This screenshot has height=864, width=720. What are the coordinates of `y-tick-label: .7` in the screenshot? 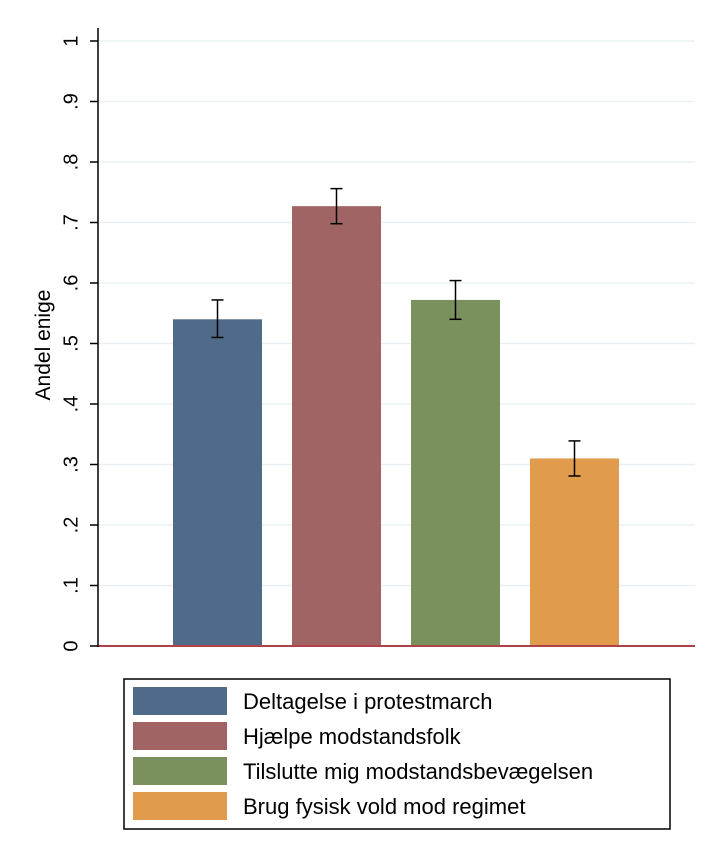 It's located at (71, 222).